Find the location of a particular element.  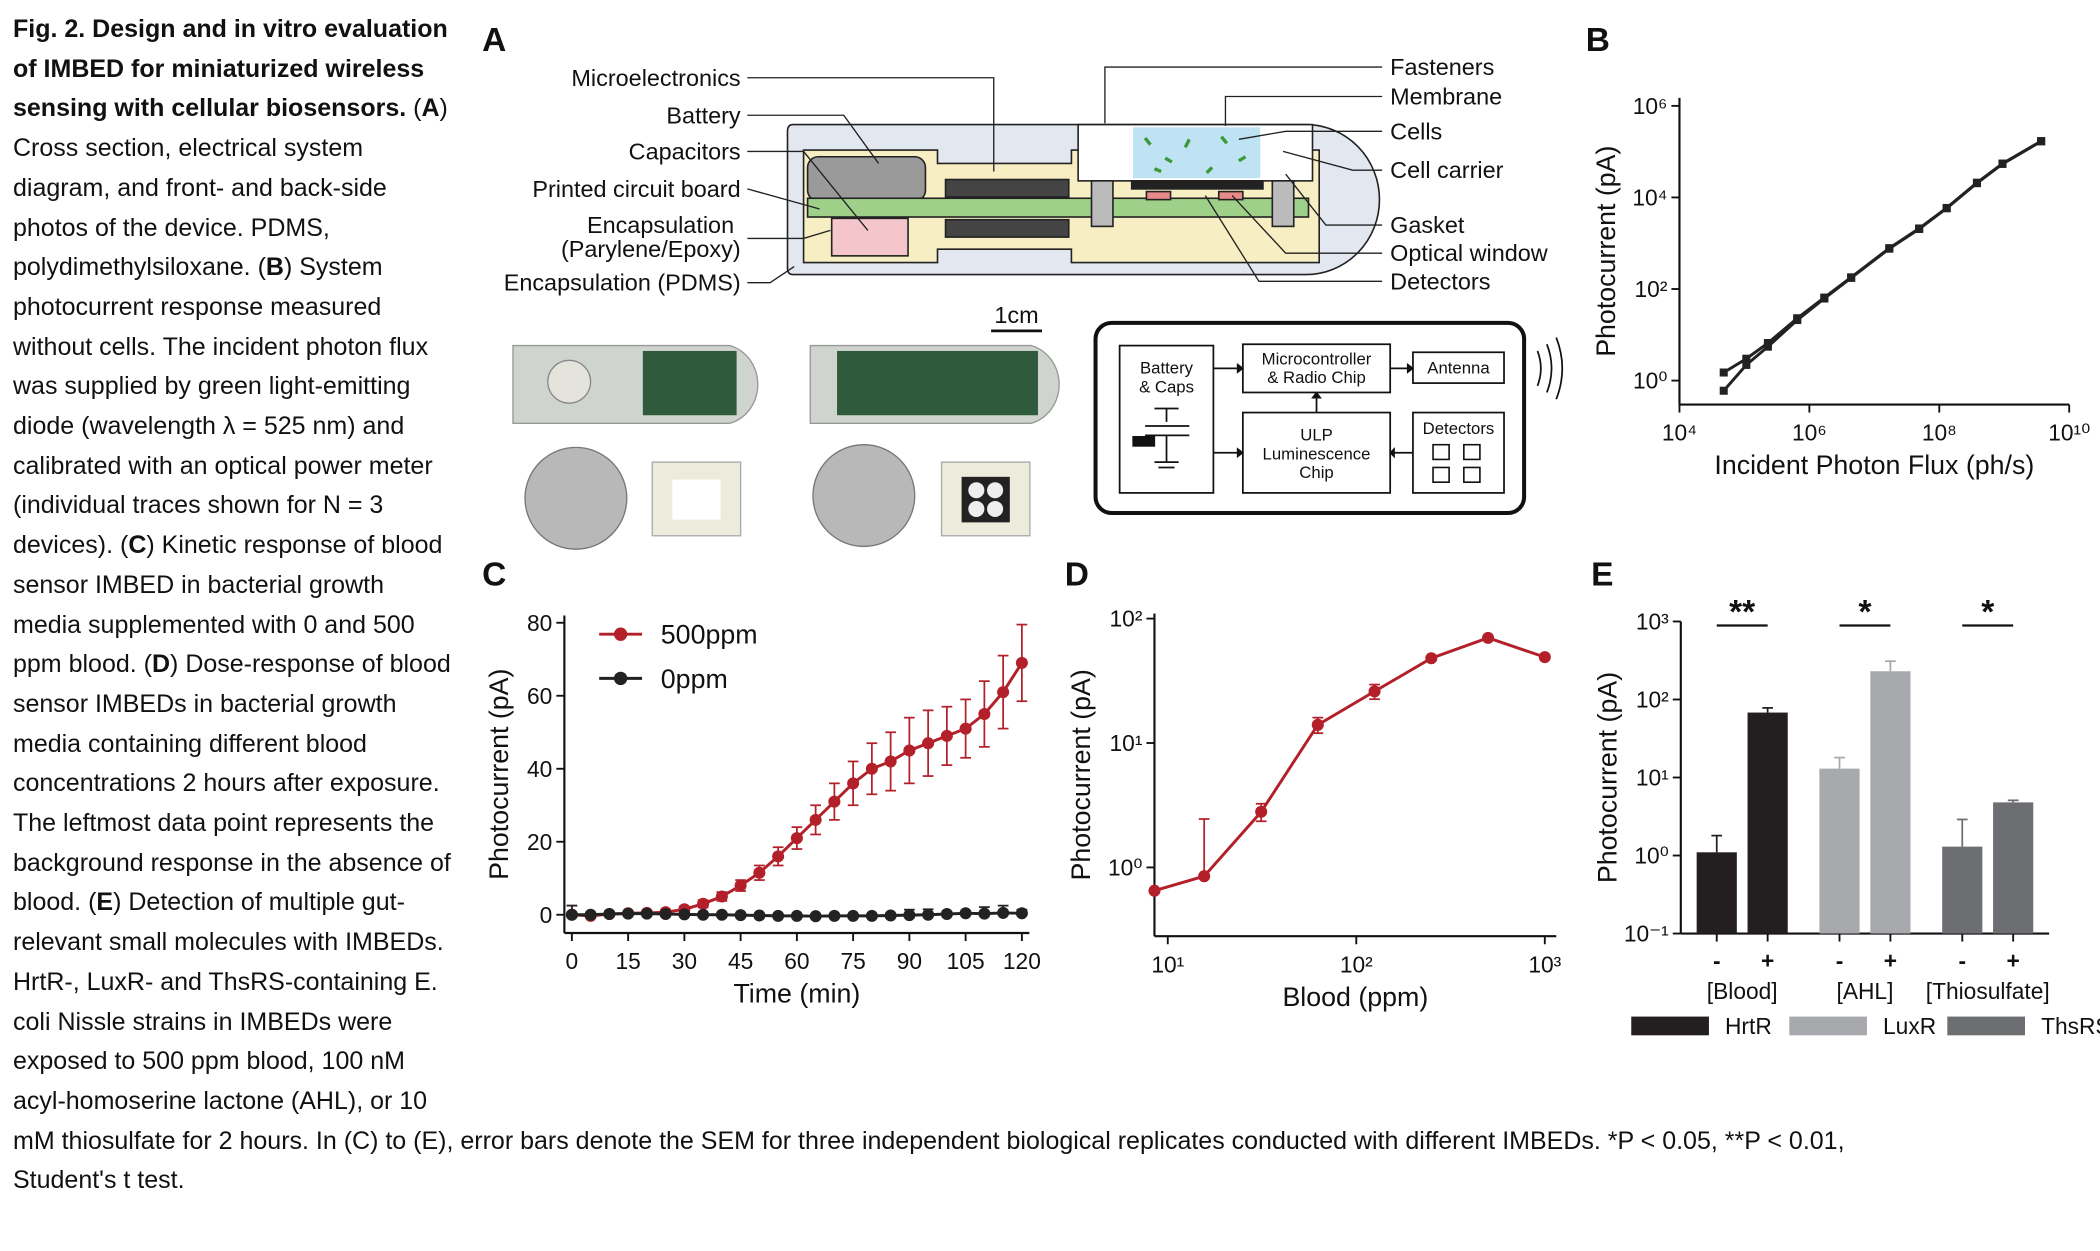

x-tick-label: 60 is located at coordinates (796, 961).